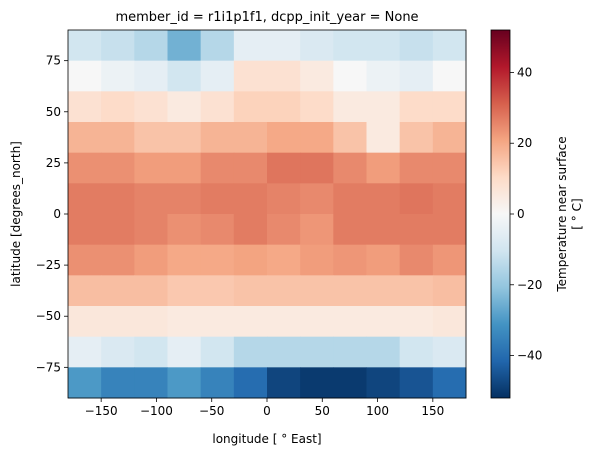  Describe the element at coordinates (57, 214) in the screenshot. I see `y-tick-label: 0` at that location.